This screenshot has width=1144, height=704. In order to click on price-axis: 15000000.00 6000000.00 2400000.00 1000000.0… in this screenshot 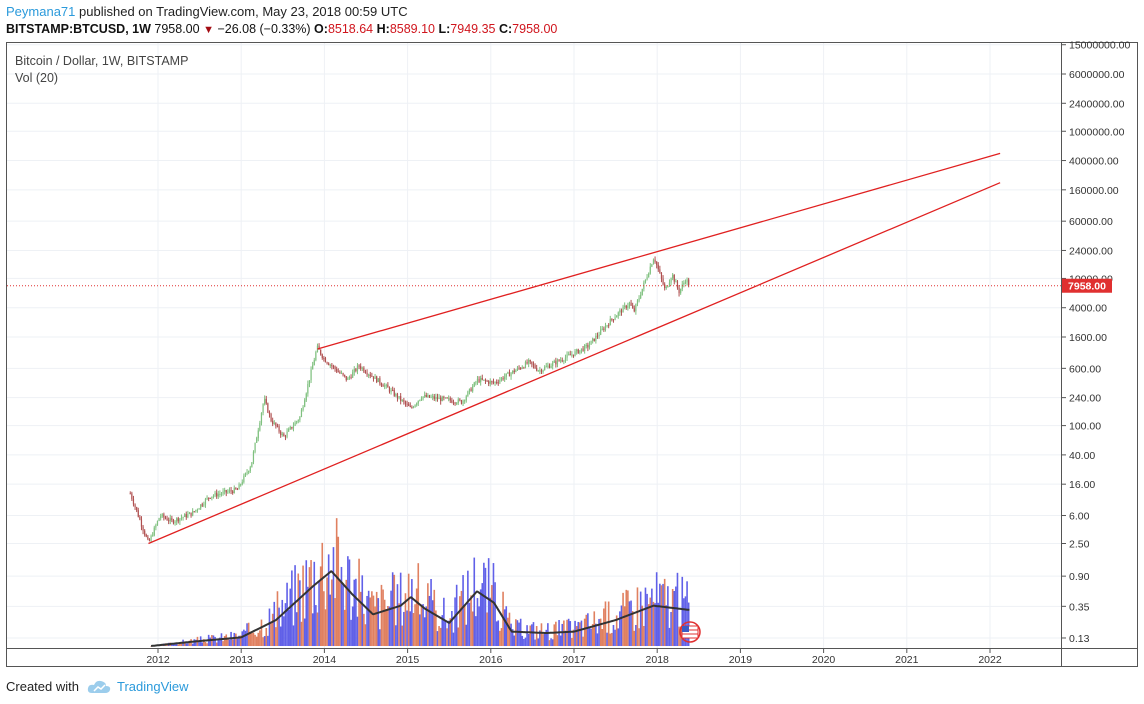, I will do `click(1095, 342)`.